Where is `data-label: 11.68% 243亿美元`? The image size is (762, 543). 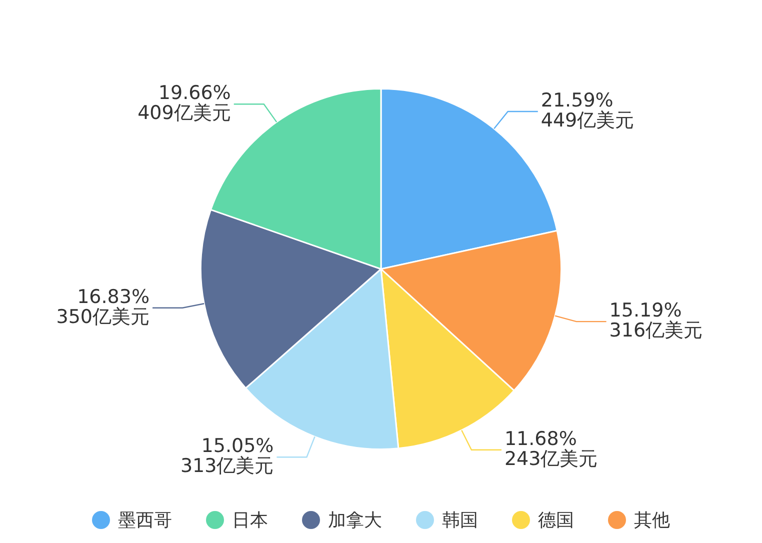 data-label: 11.68% 243亿美元 is located at coordinates (551, 449).